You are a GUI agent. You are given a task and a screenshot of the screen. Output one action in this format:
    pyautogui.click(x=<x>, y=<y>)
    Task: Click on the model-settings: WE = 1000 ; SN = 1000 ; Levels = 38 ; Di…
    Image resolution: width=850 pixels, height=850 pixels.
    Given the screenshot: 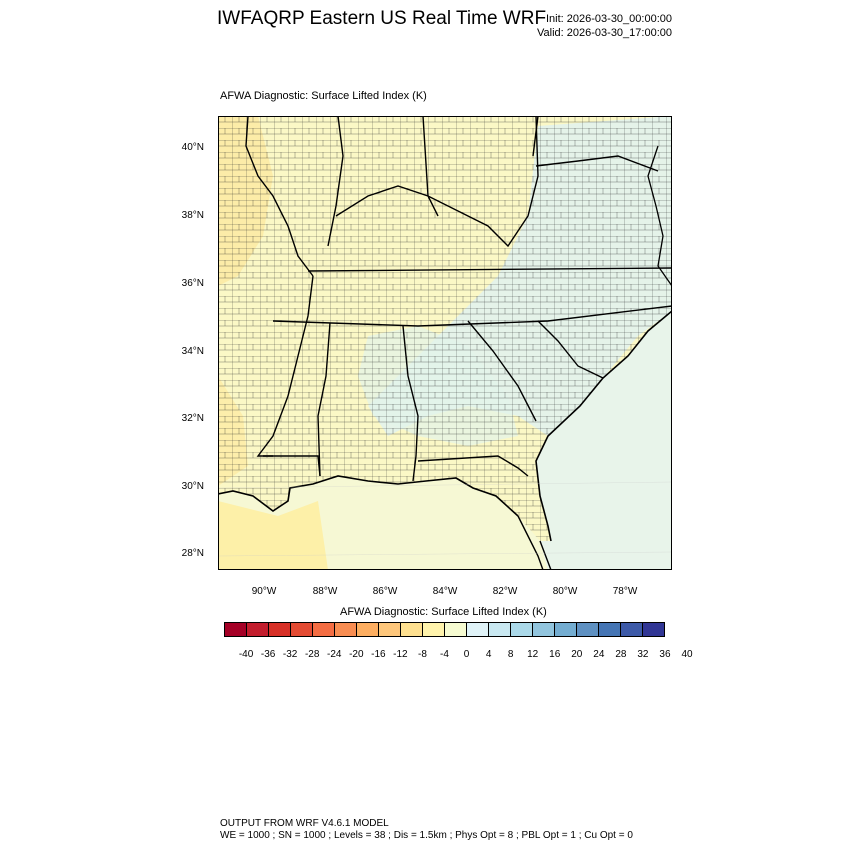 What is the action you would take?
    pyautogui.click(x=426, y=835)
    